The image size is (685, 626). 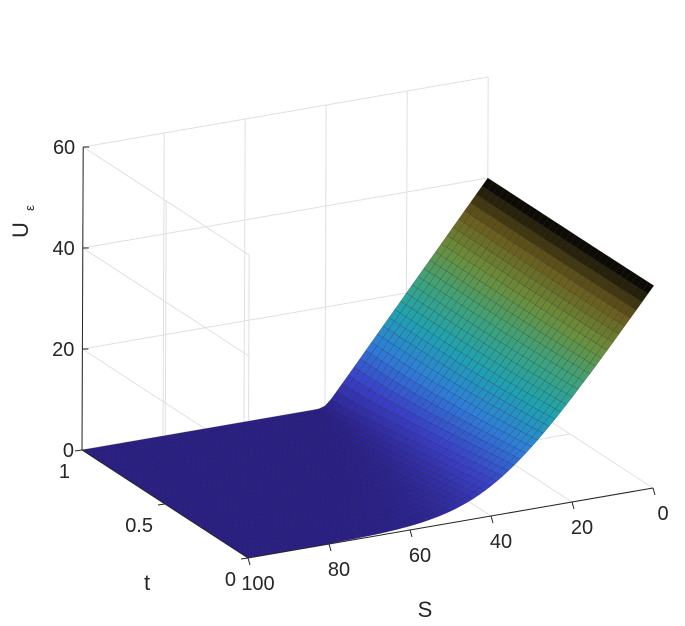 I want to click on y-tick-label: 0.5, so click(x=139, y=526).